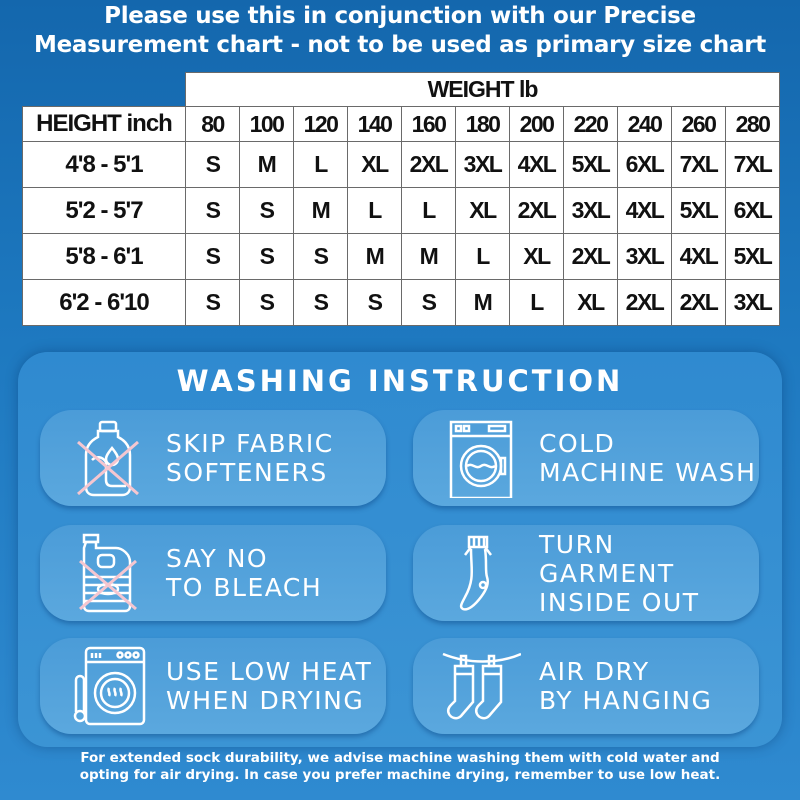  I want to click on weight-cell: 280, so click(752, 124).